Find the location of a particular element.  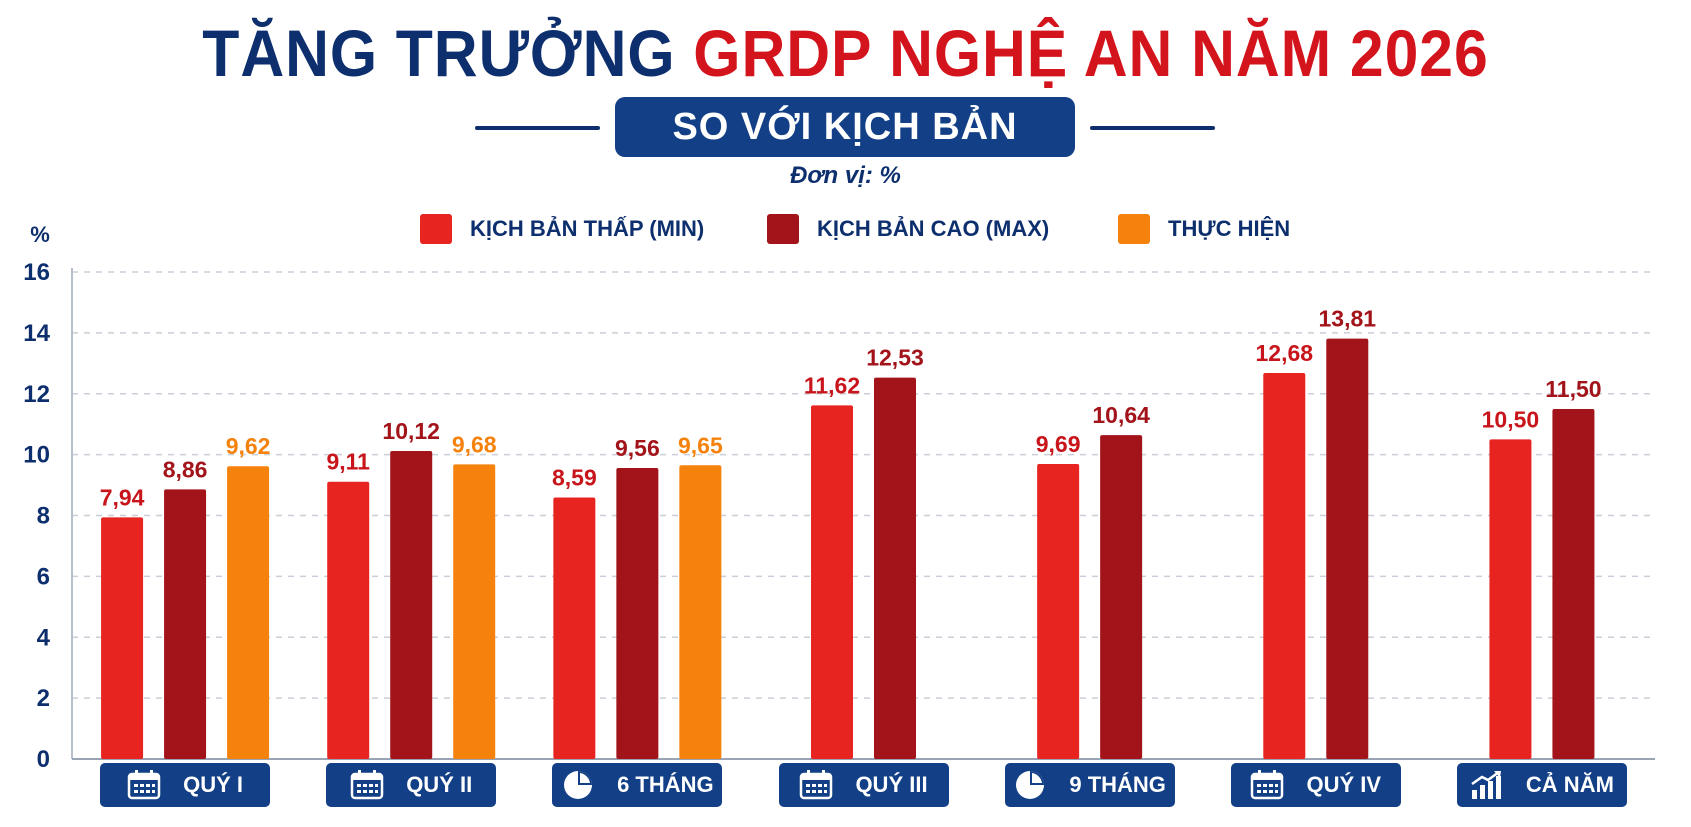

data-label: 7,94 is located at coordinates (122, 497).